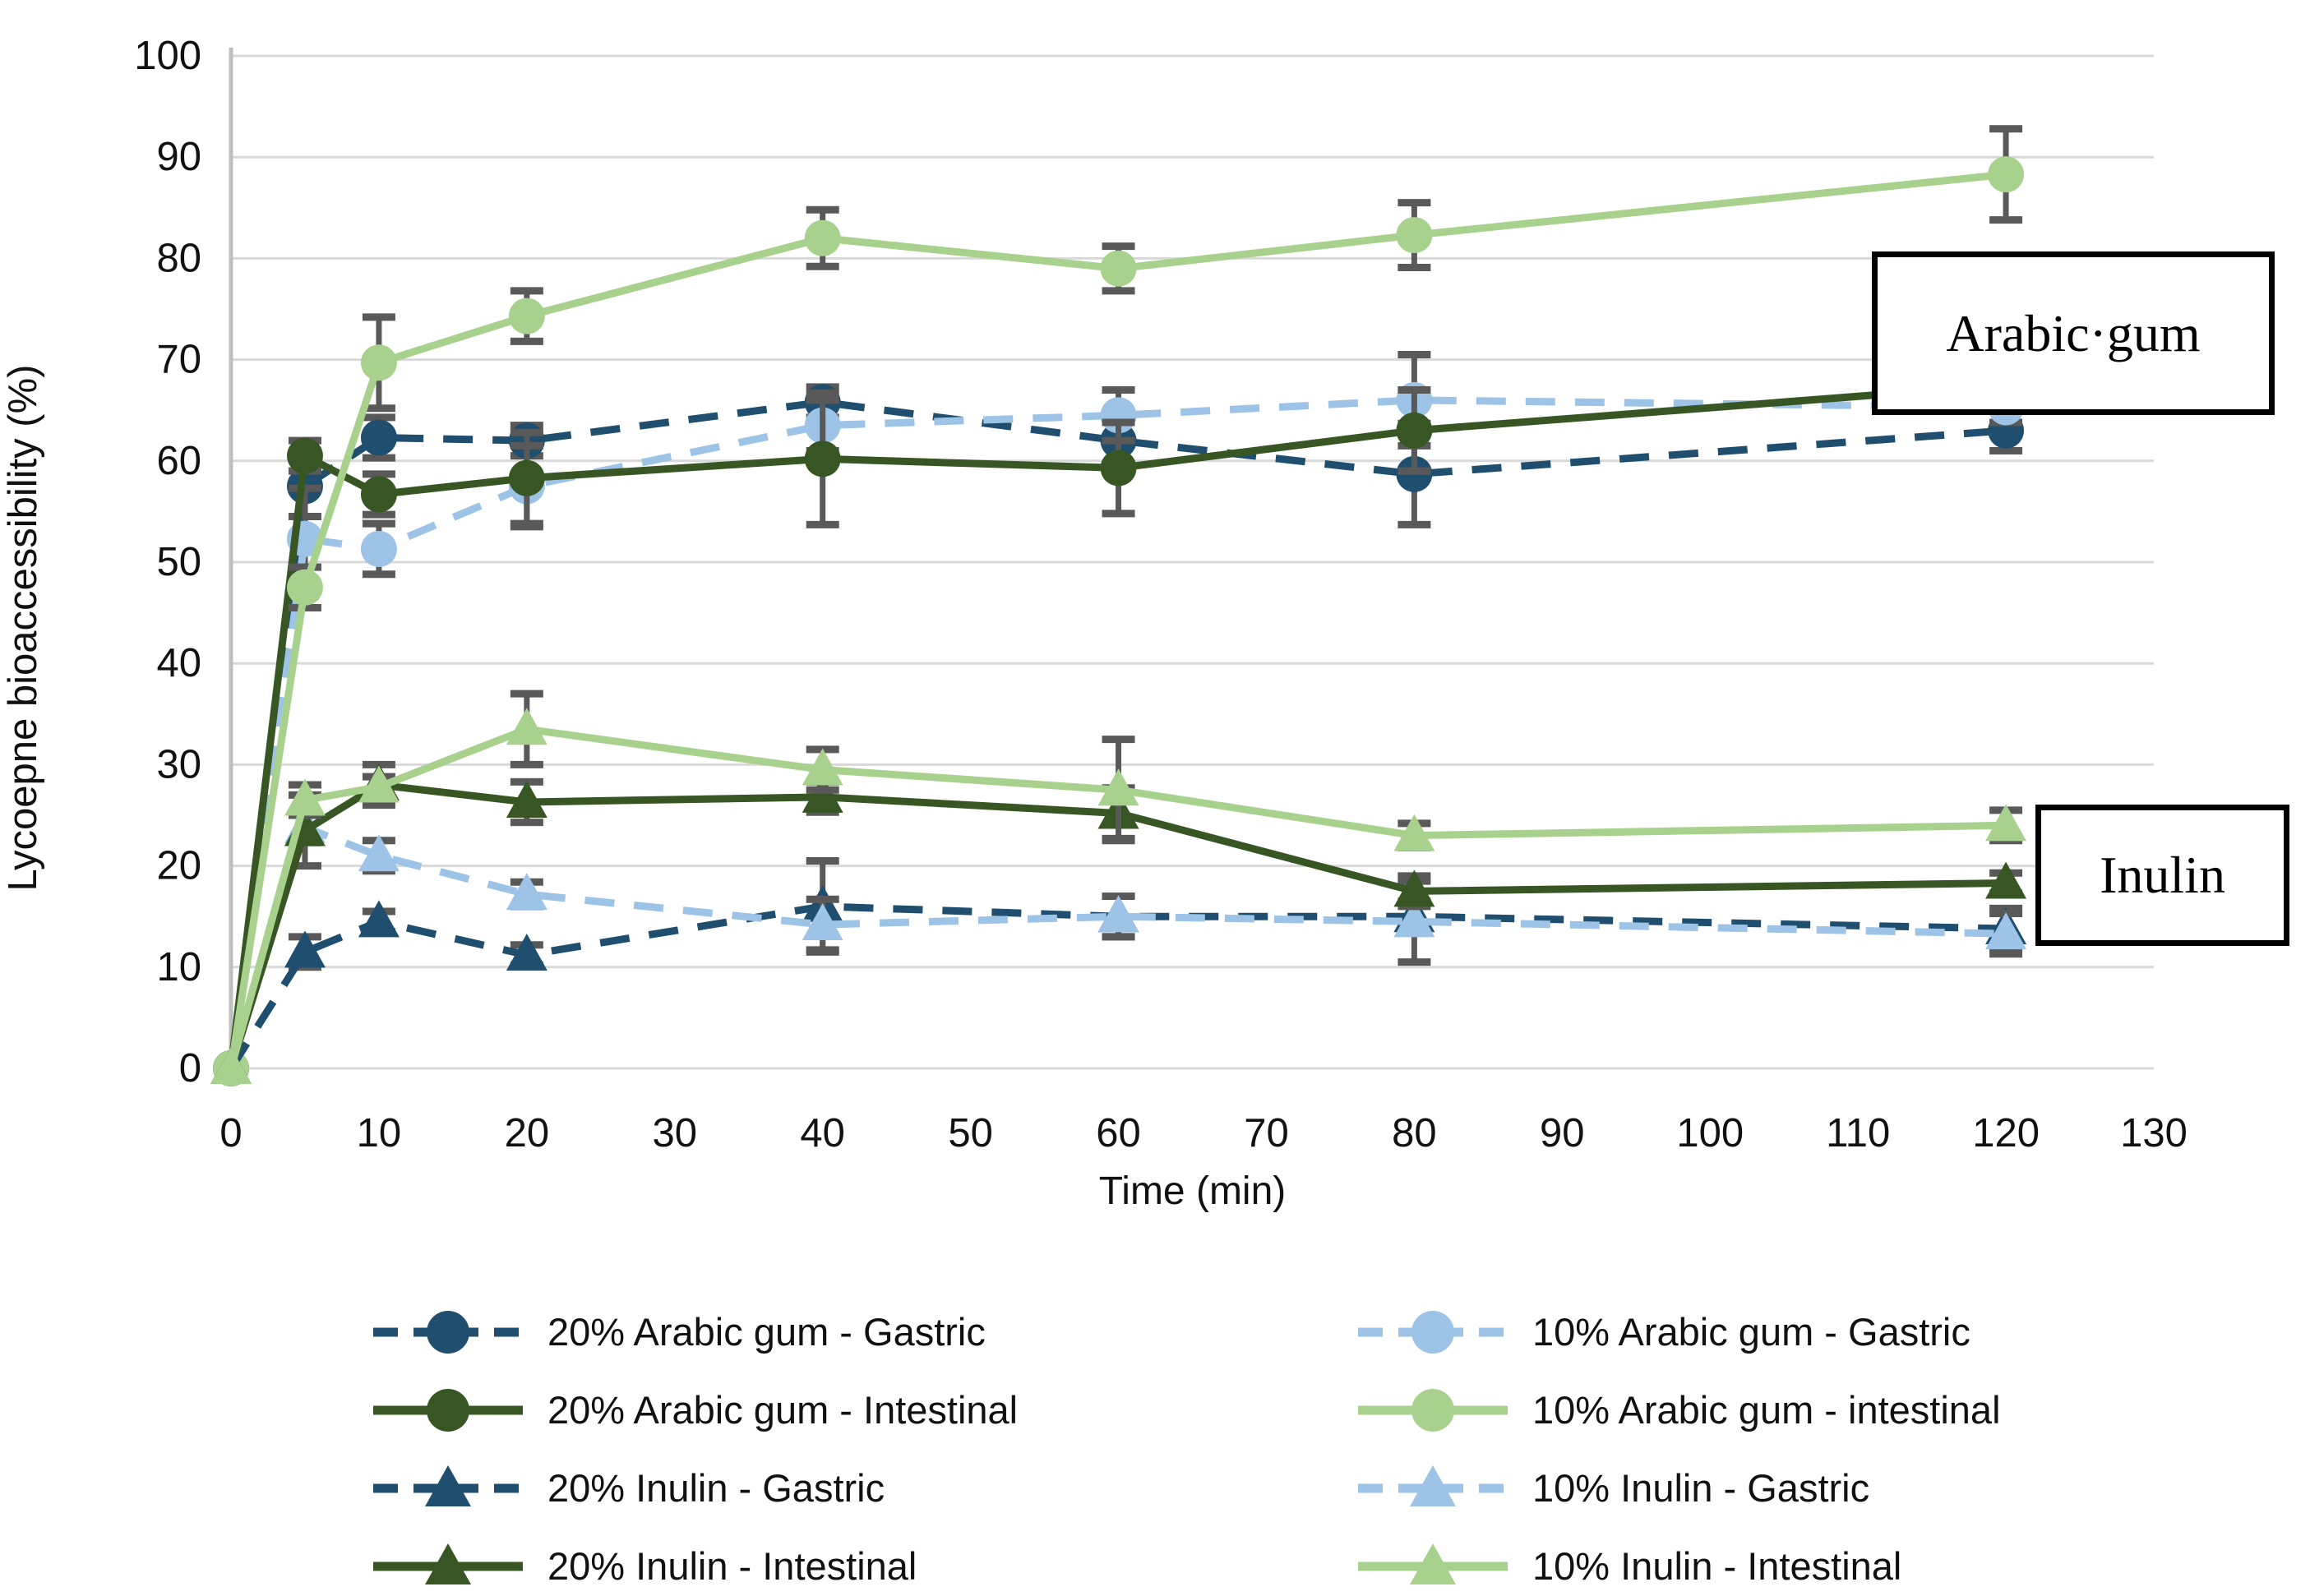 The image size is (2310, 1596). What do you see at coordinates (1701, 1488) in the screenshot?
I see `legend-label: 10% Inulin - Gastric` at bounding box center [1701, 1488].